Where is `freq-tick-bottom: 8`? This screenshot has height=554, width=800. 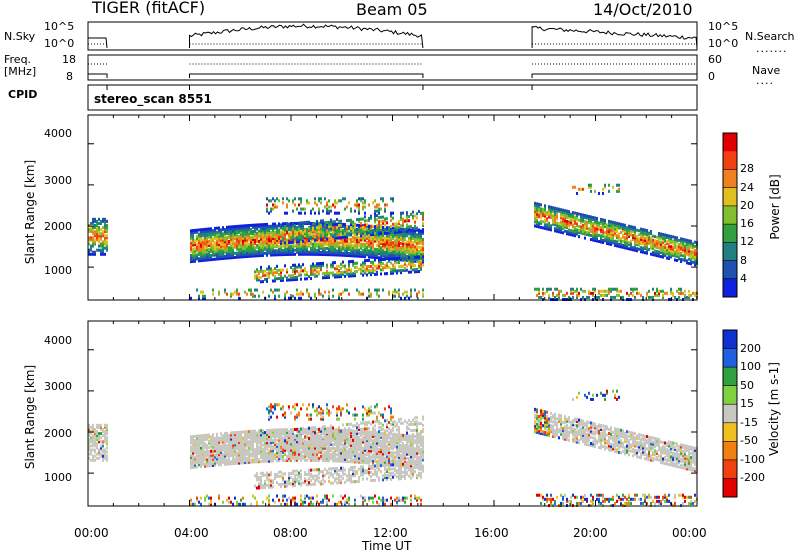 freq-tick-bottom: 8 is located at coordinates (69, 76).